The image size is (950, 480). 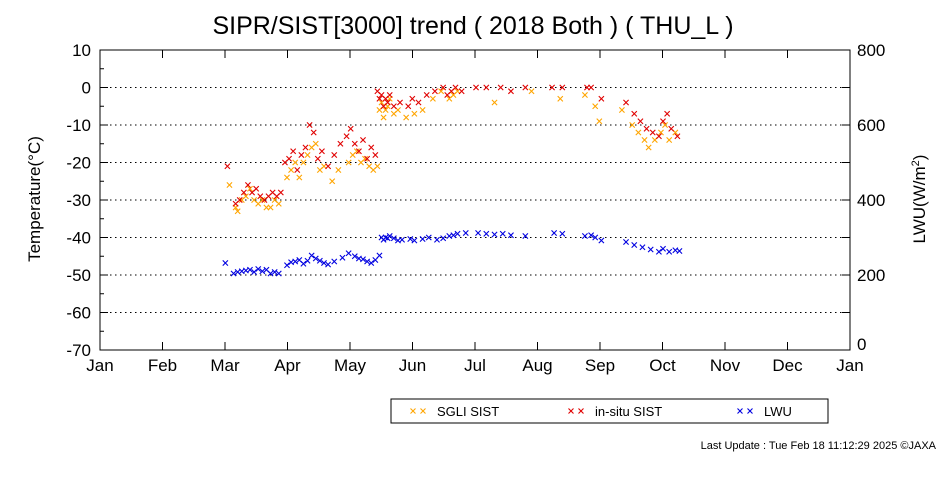 I want to click on y2-tick-label: 0, so click(x=861, y=344).